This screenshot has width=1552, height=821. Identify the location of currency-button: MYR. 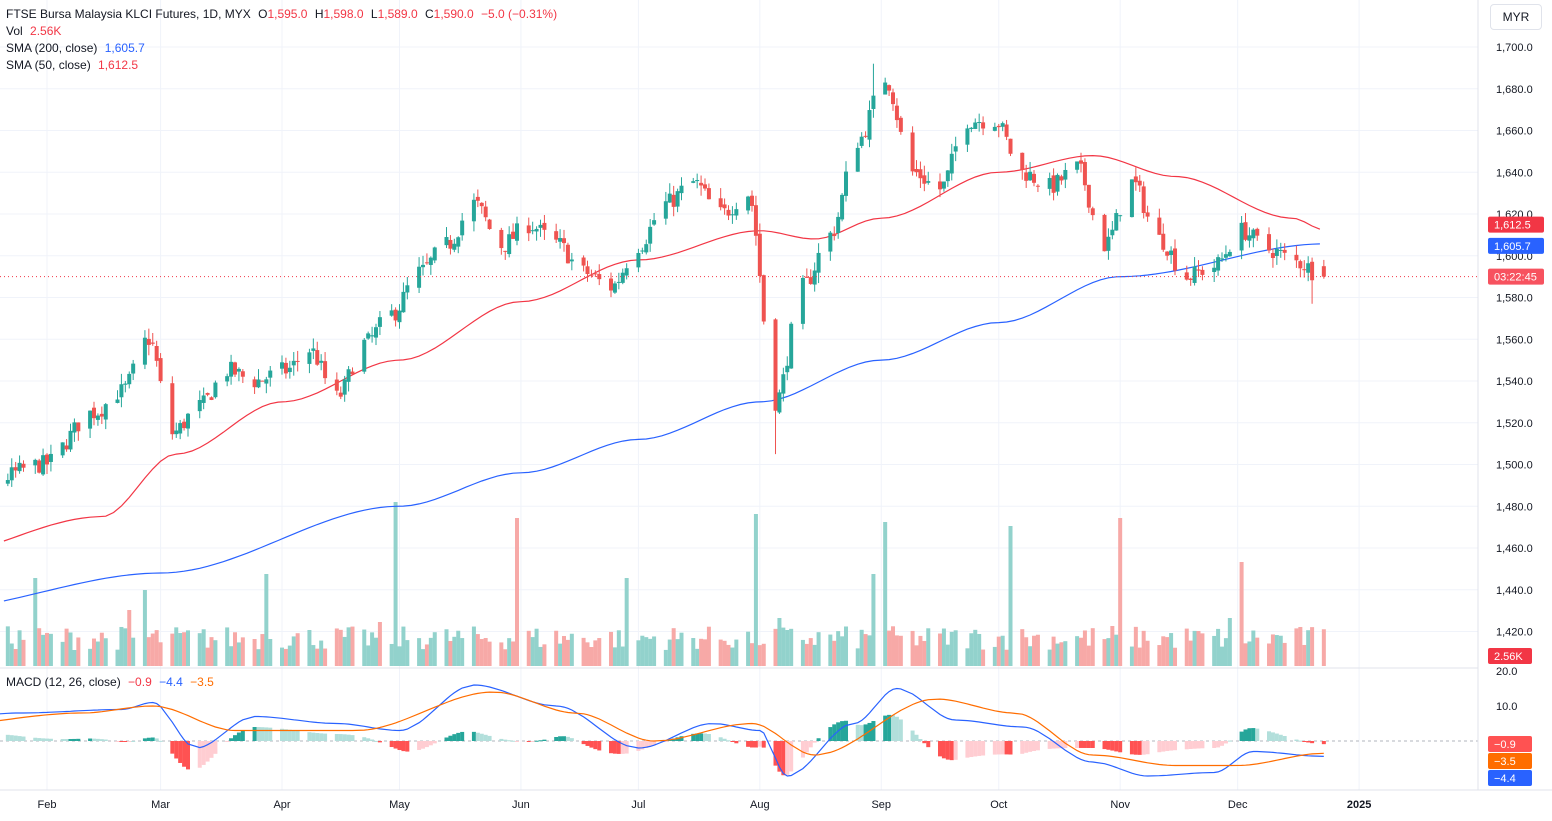
(1516, 17).